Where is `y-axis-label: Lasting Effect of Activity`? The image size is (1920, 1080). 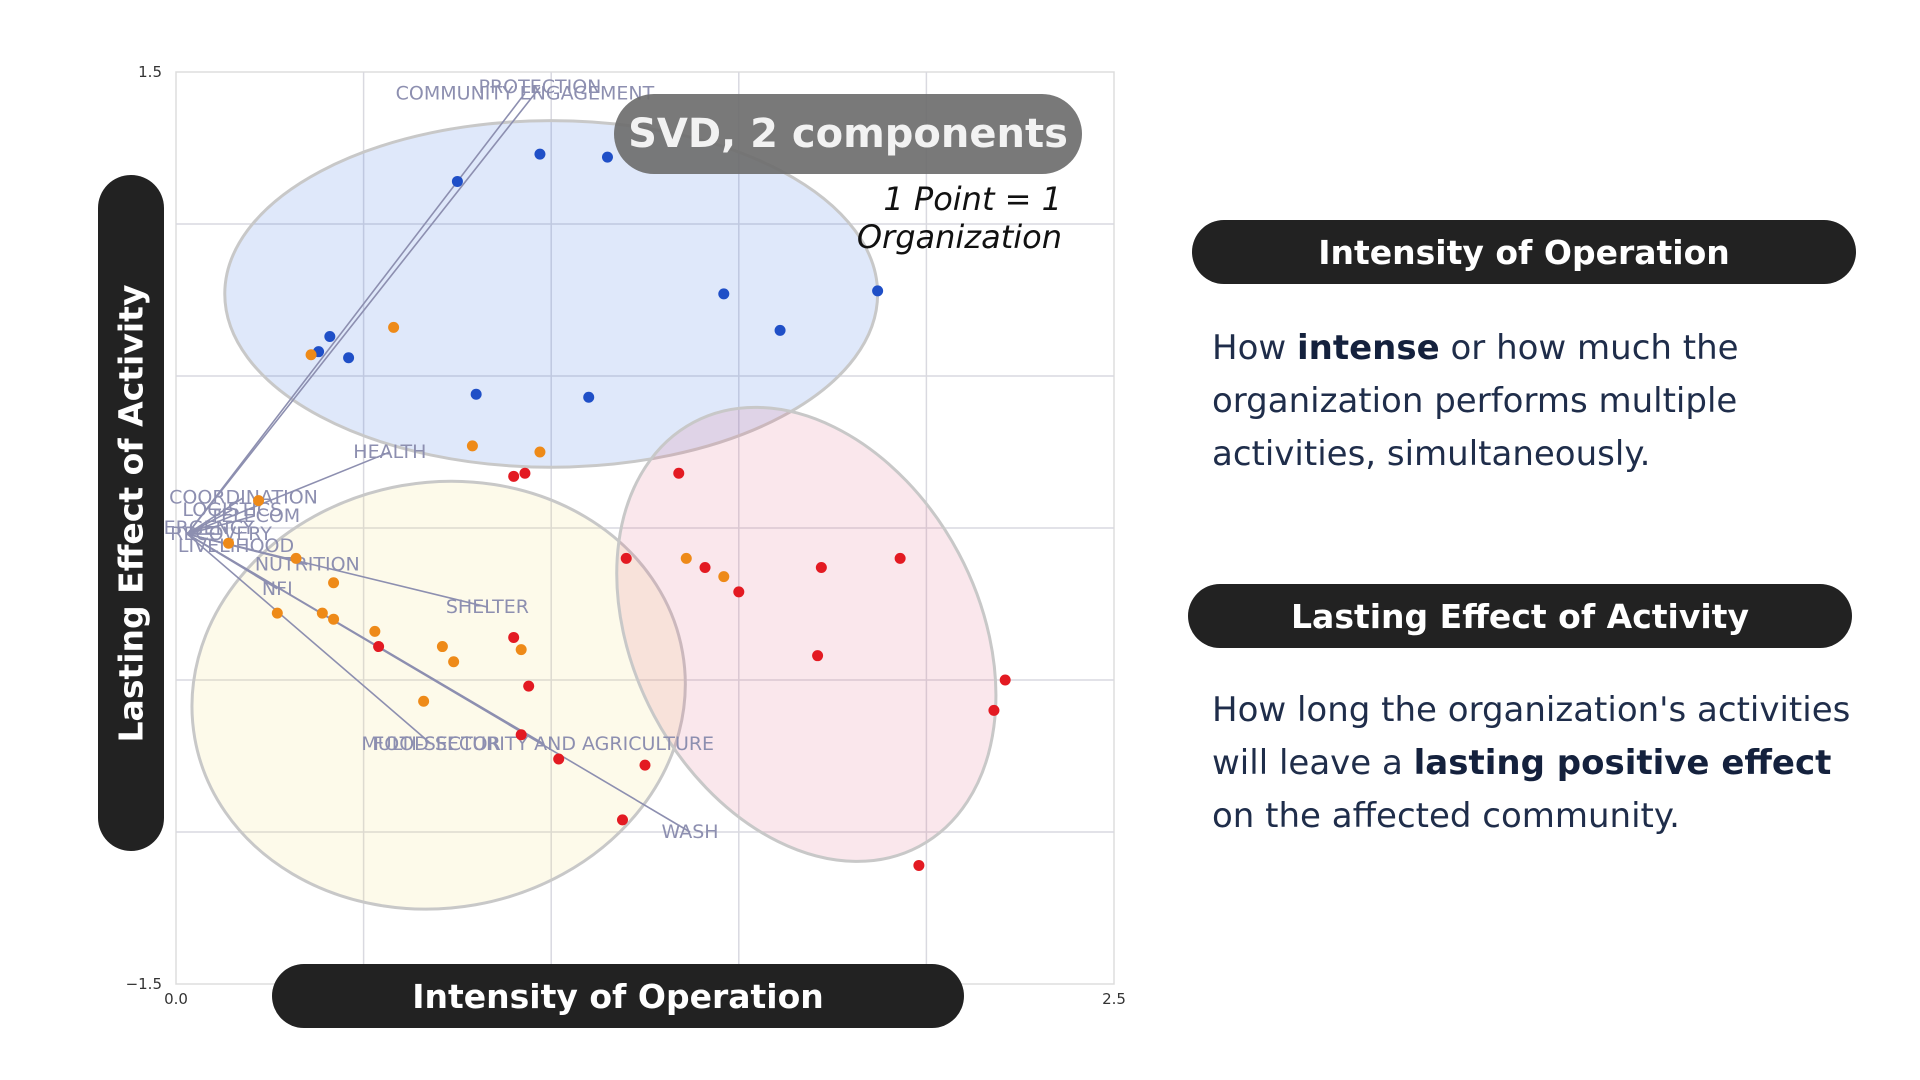
y-axis-label: Lasting Effect of Activity is located at coordinates (131, 513).